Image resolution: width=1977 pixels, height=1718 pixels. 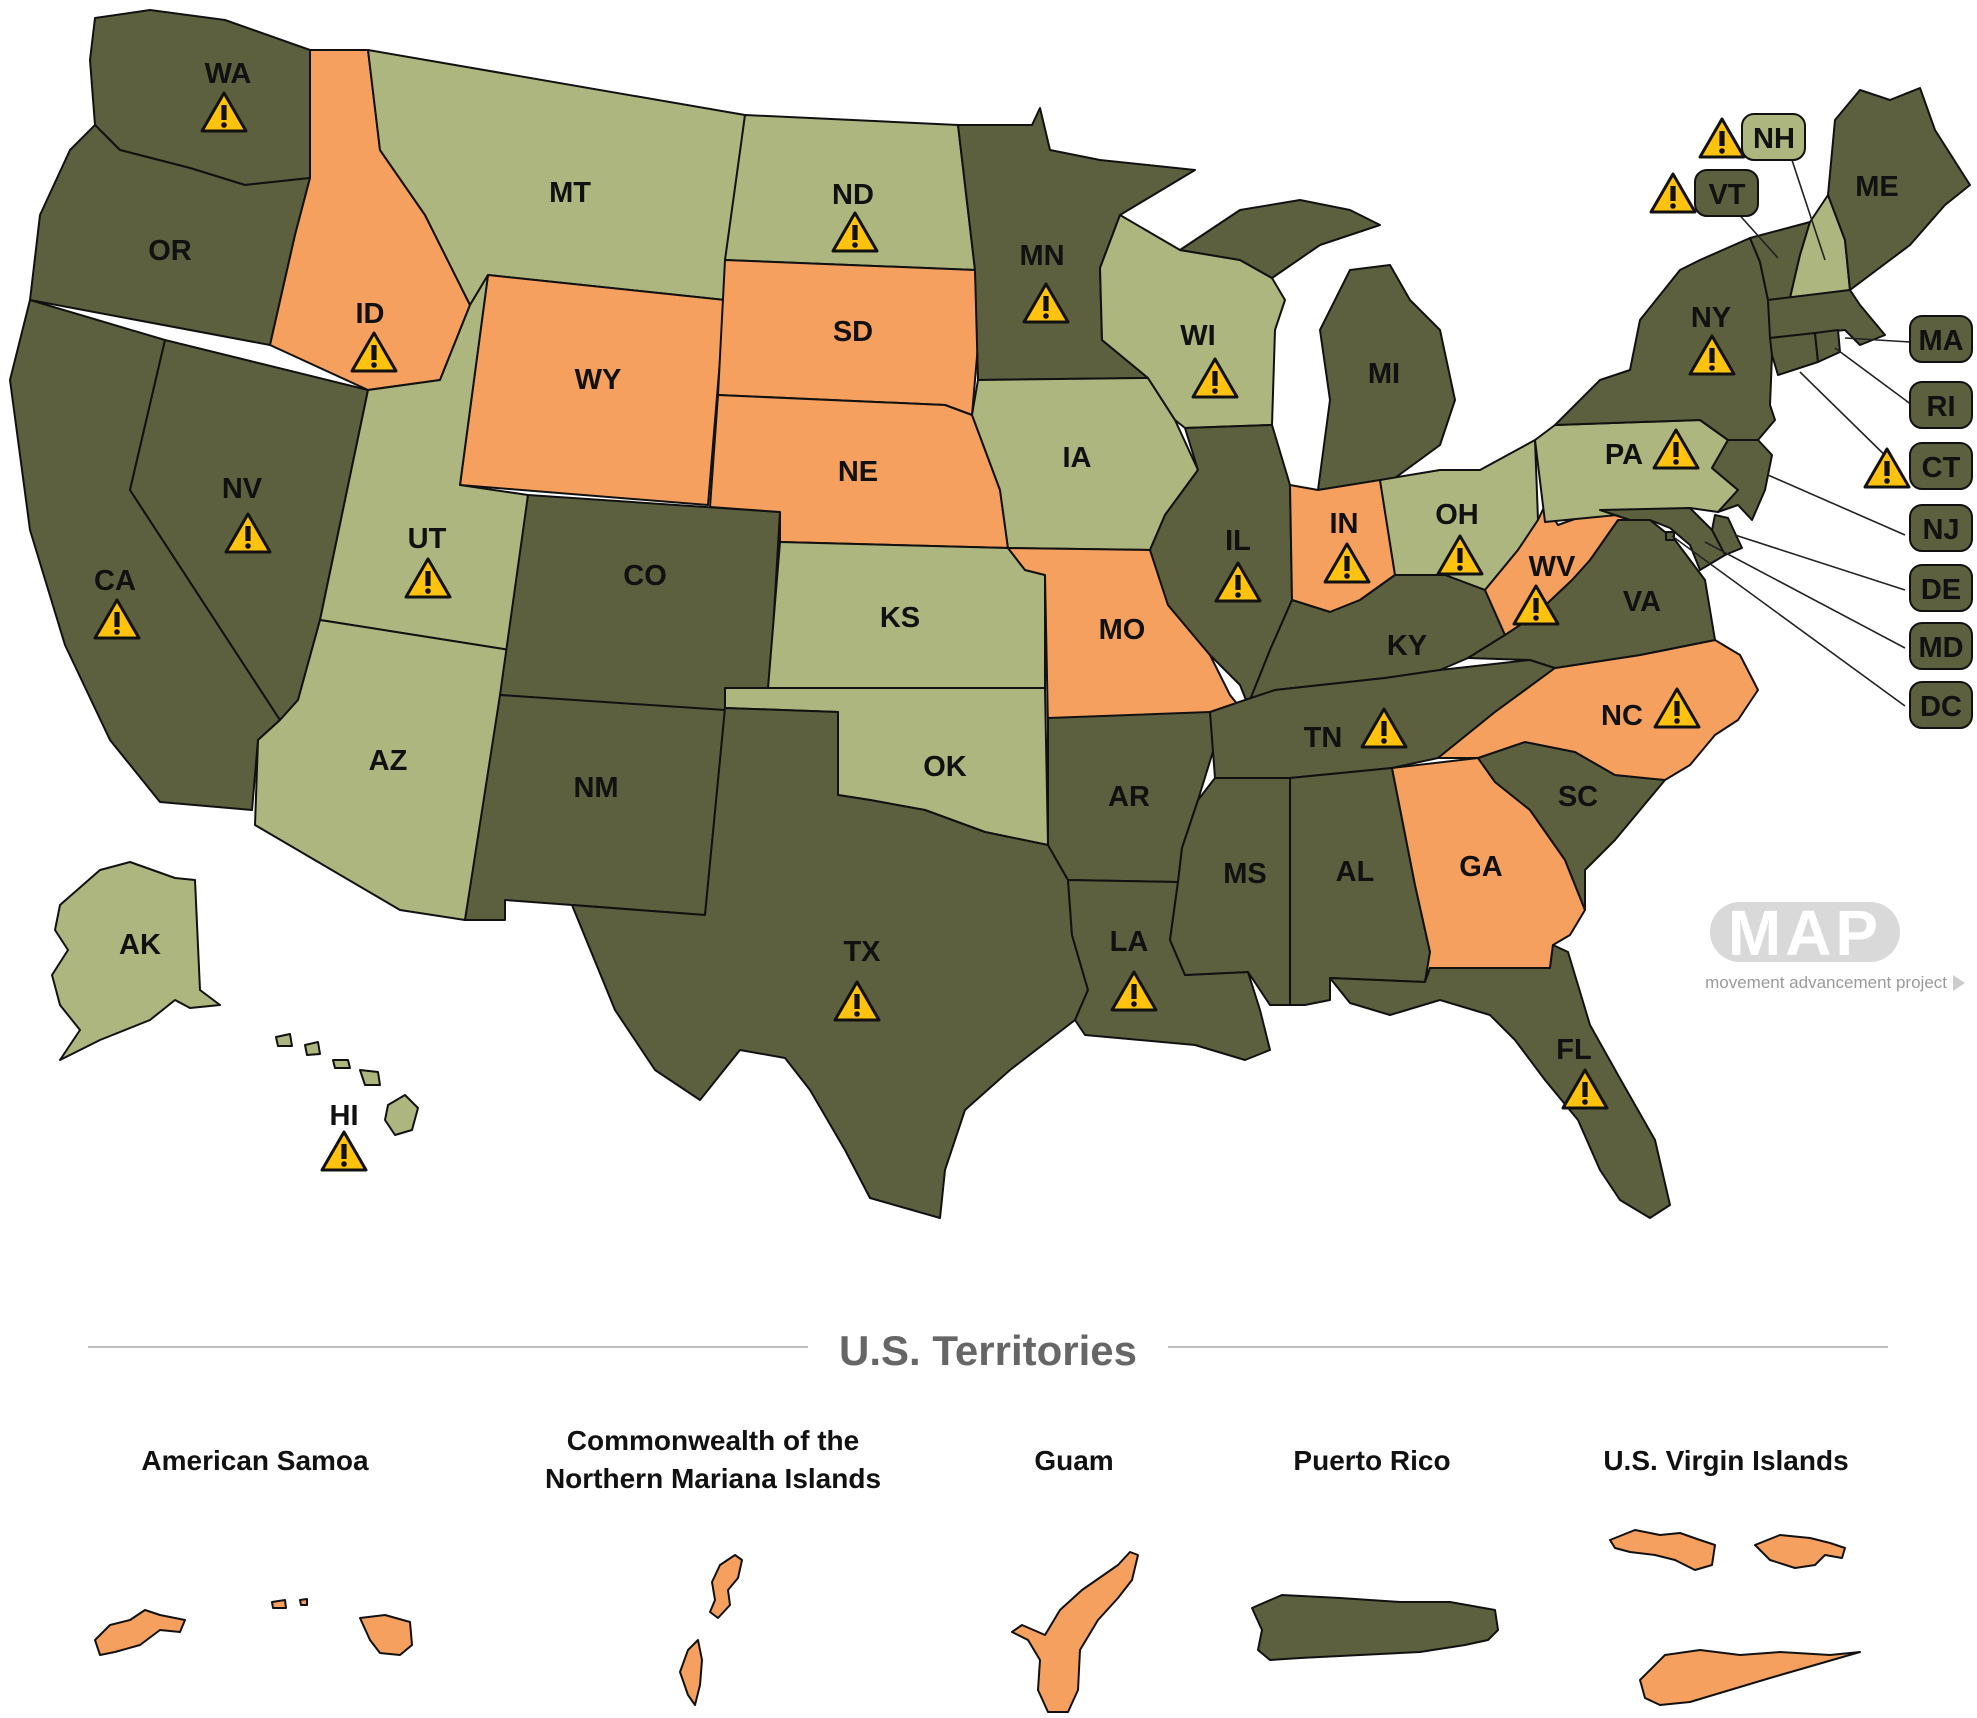 I want to click on territory-name-usvi: U.S. Virgin Islands, so click(x=1725, y=1460).